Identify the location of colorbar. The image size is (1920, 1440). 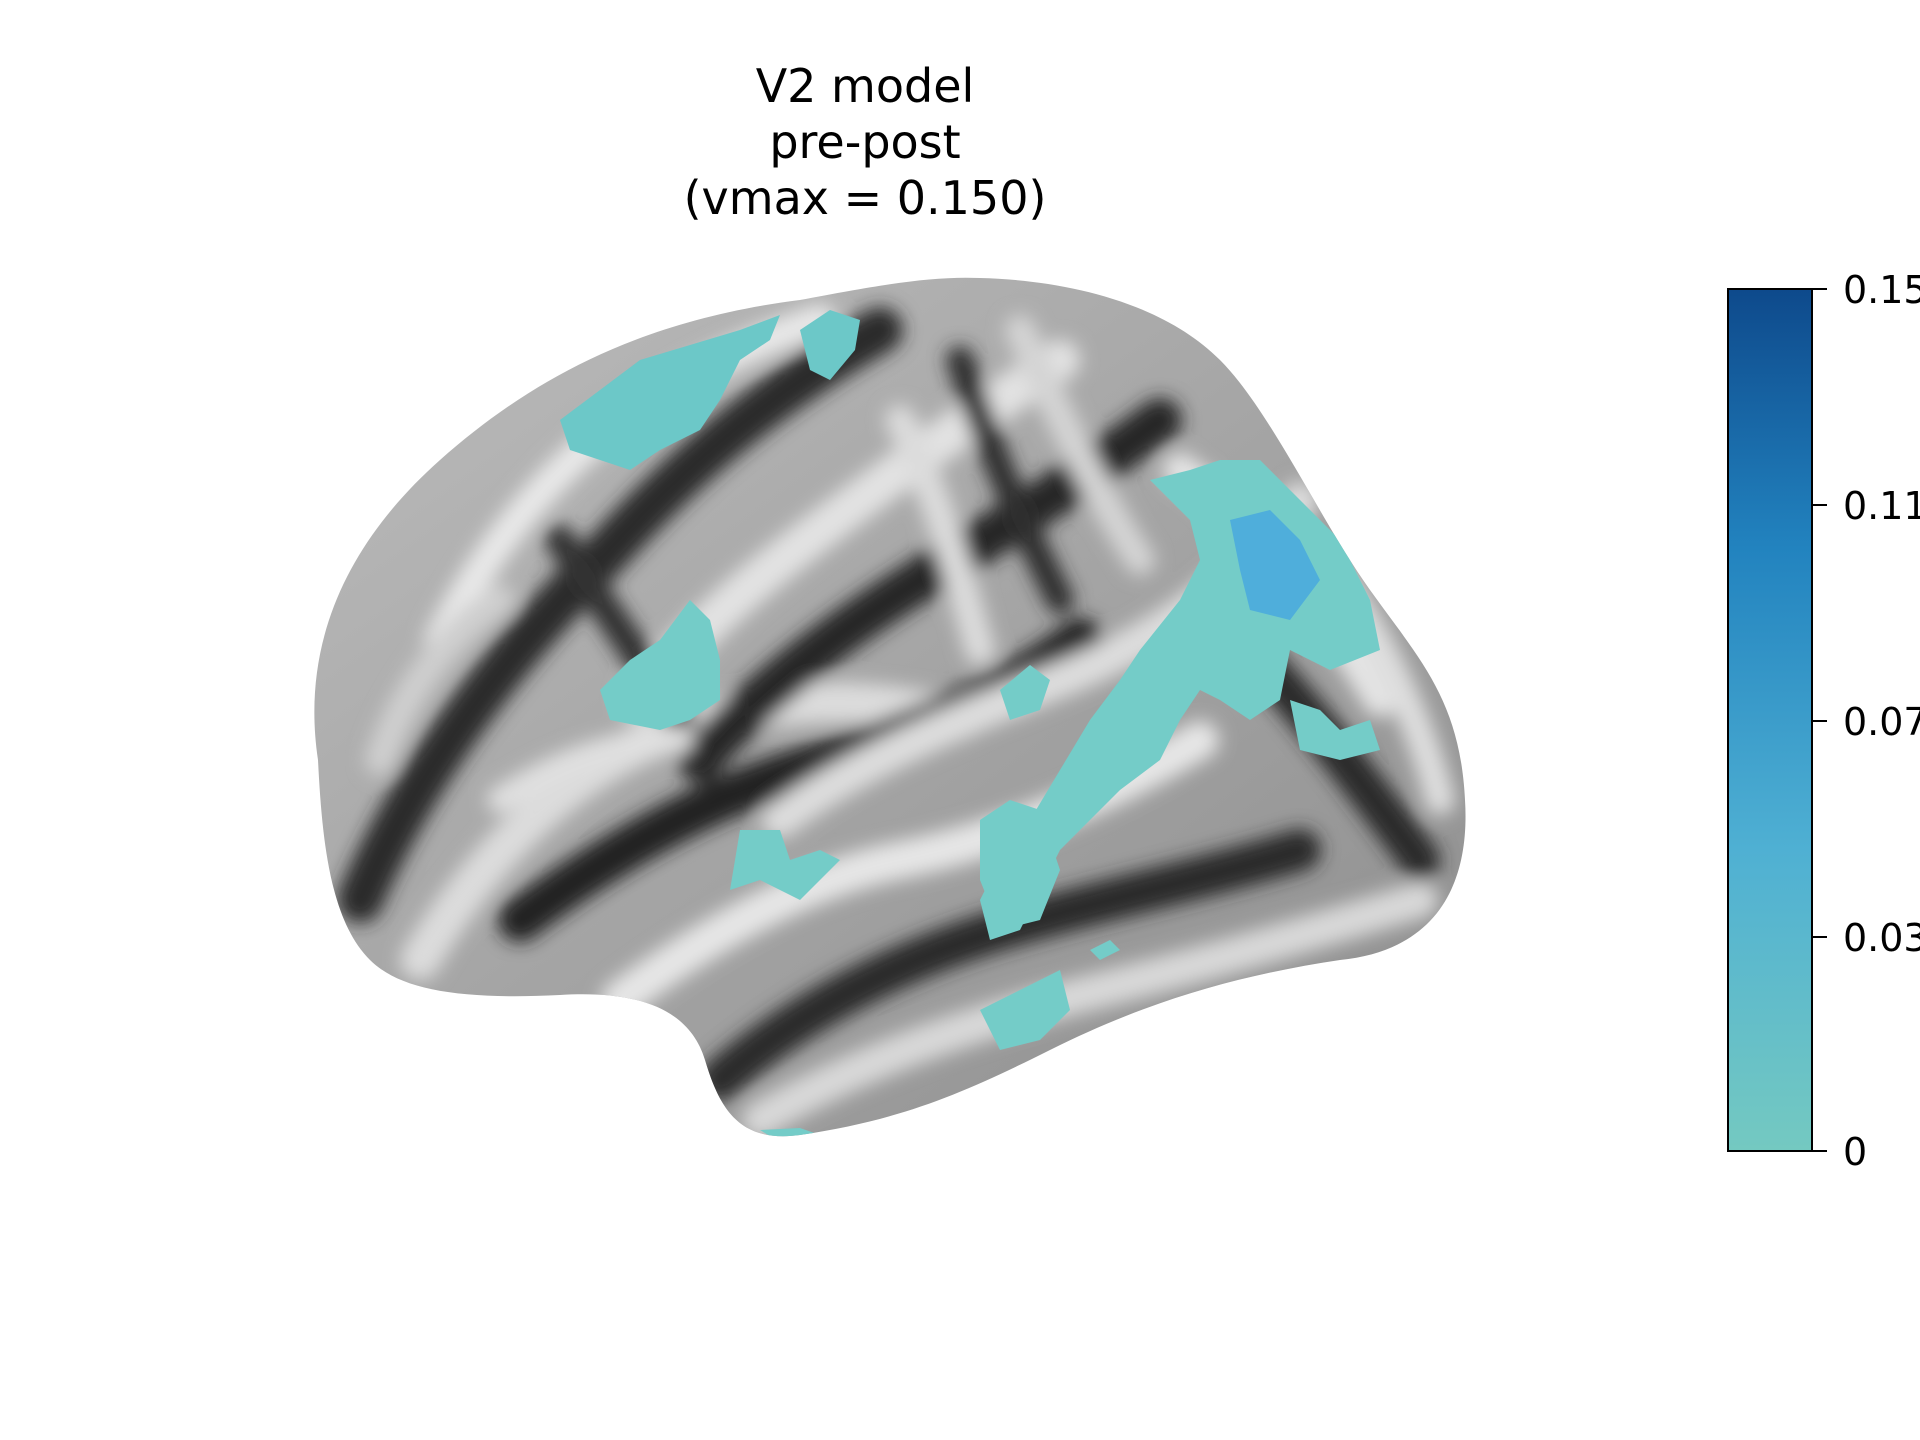
(1770, 720).